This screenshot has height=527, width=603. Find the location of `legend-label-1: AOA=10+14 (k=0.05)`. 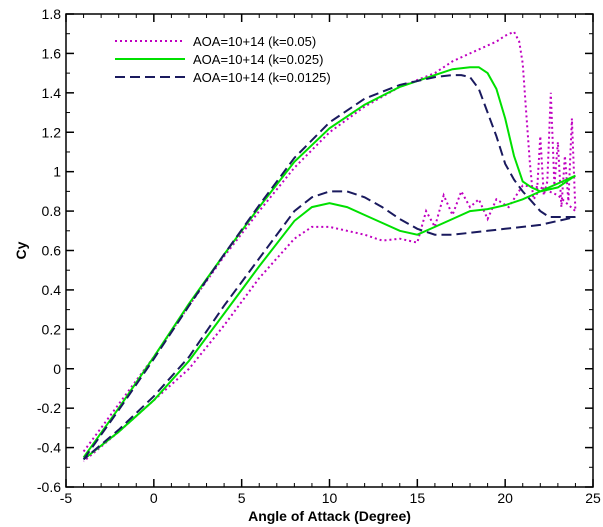

legend-label-1: AOA=10+14 (k=0.05) is located at coordinates (254, 41).